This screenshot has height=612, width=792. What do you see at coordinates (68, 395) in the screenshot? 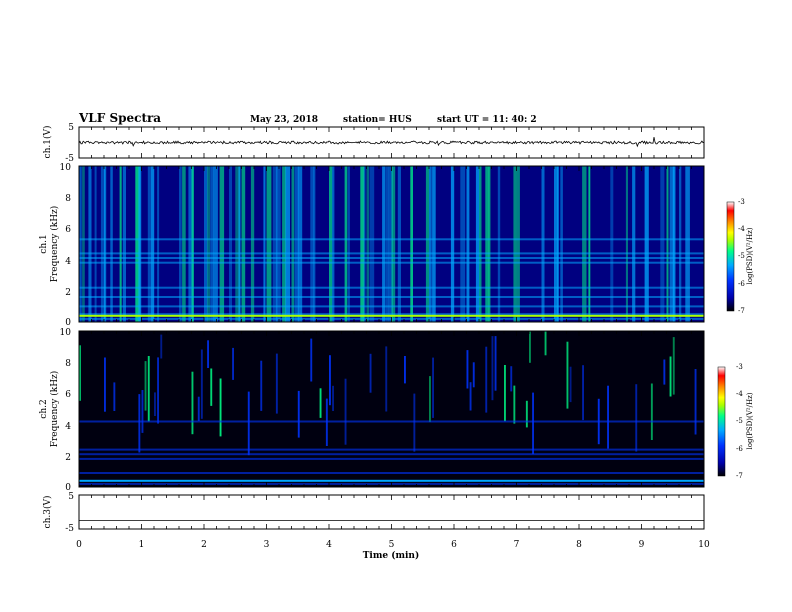
I see `ch2-ytick-6: 6` at bounding box center [68, 395].